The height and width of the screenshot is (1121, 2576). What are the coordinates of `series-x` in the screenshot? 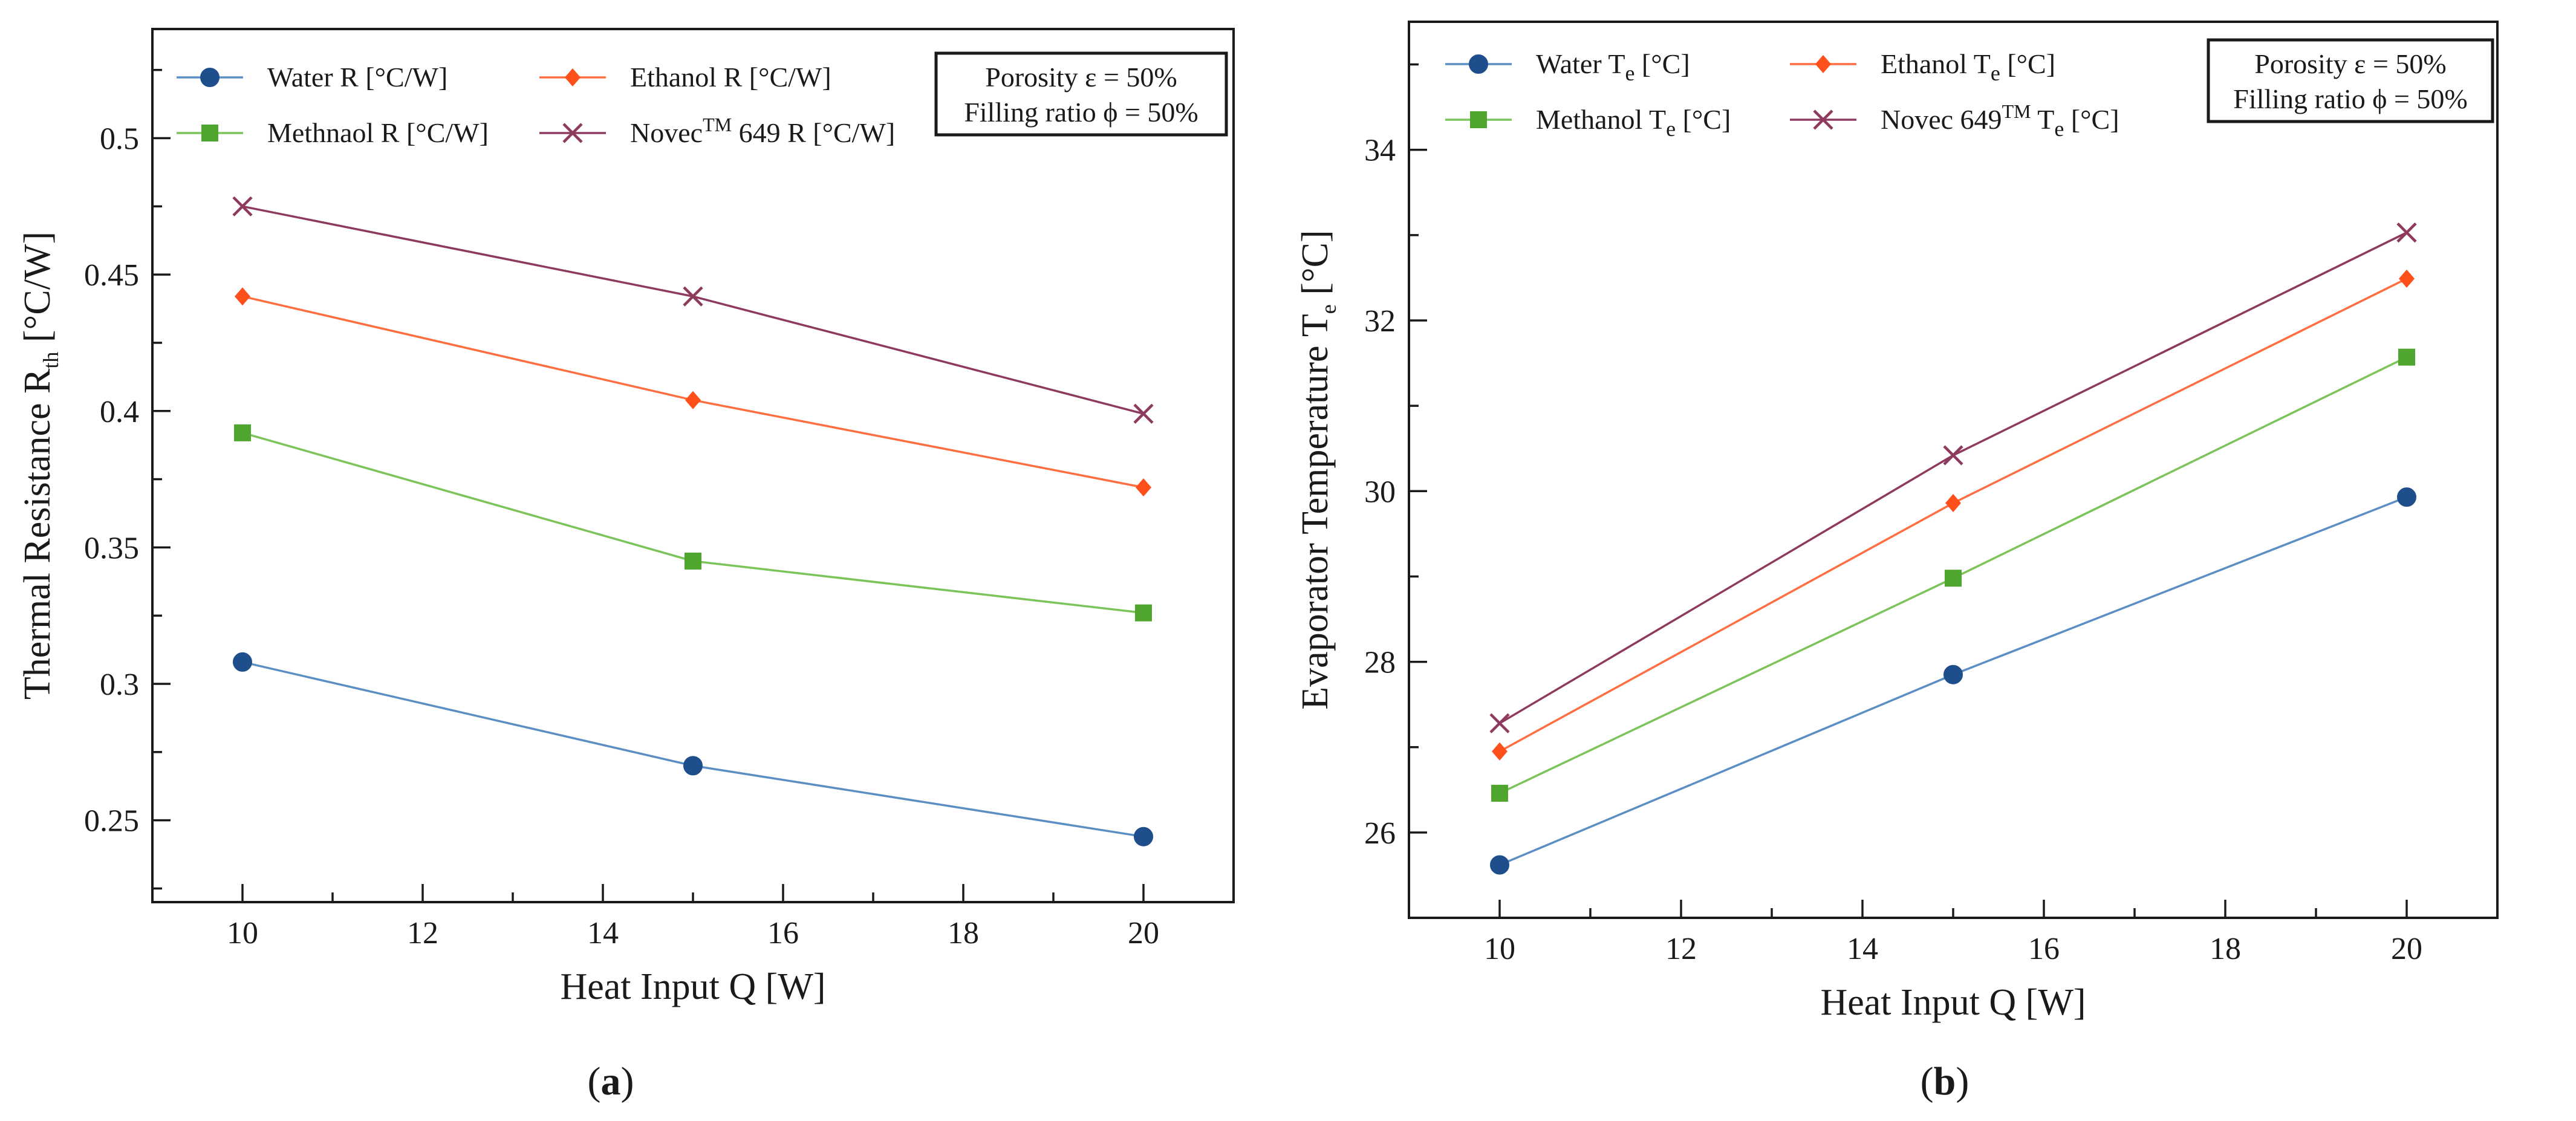 It's located at (693, 310).